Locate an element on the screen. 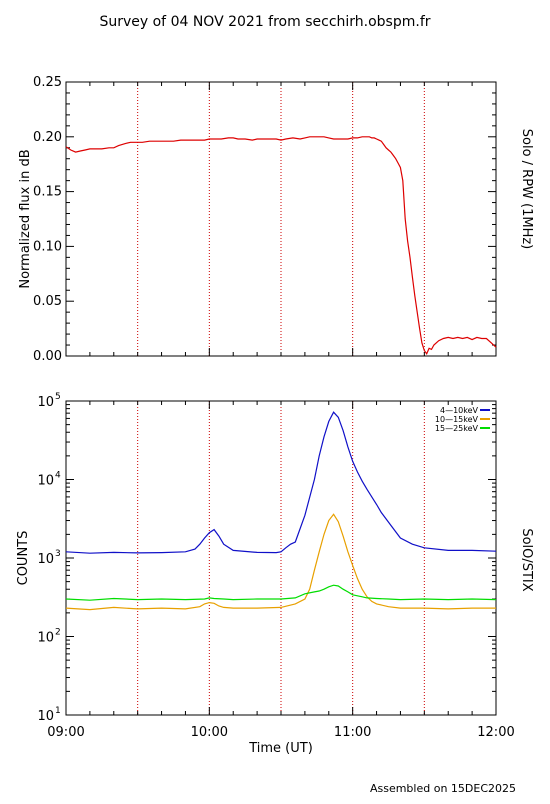 This screenshot has width=550, height=804. y-tick-exponent: 1 is located at coordinates (58, 711).